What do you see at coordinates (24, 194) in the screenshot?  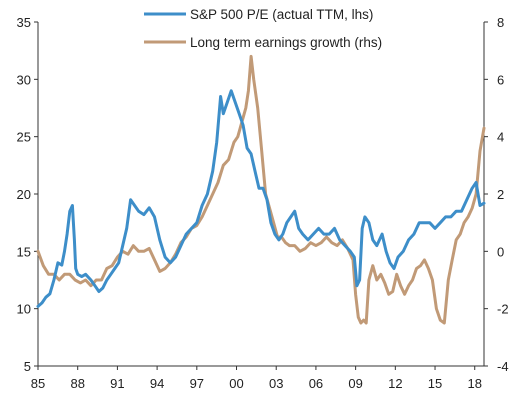 I see `left-tick-label: 20` at bounding box center [24, 194].